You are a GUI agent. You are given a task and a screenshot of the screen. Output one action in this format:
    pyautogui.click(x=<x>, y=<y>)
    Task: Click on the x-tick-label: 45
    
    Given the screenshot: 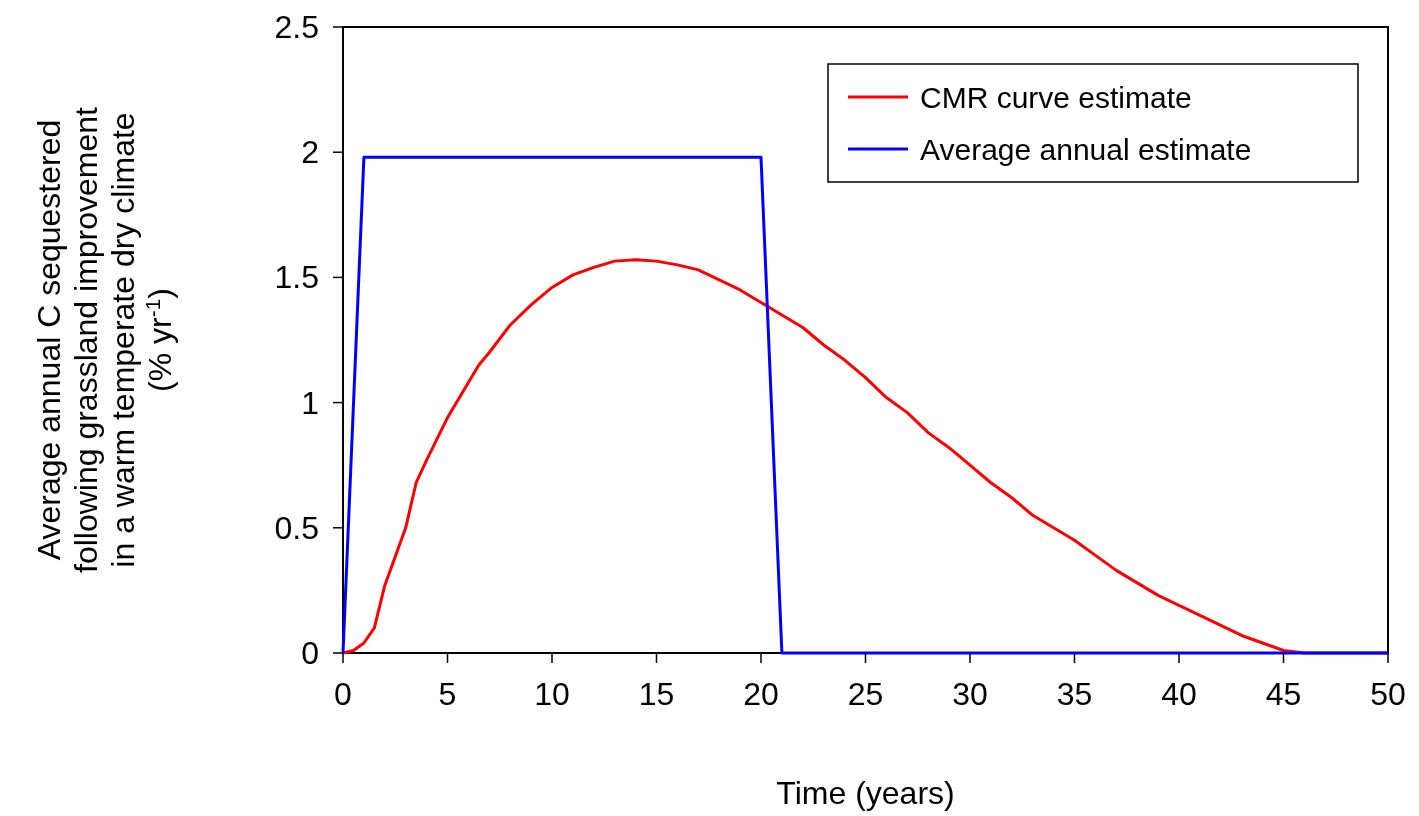 What is the action you would take?
    pyautogui.click(x=1283, y=694)
    